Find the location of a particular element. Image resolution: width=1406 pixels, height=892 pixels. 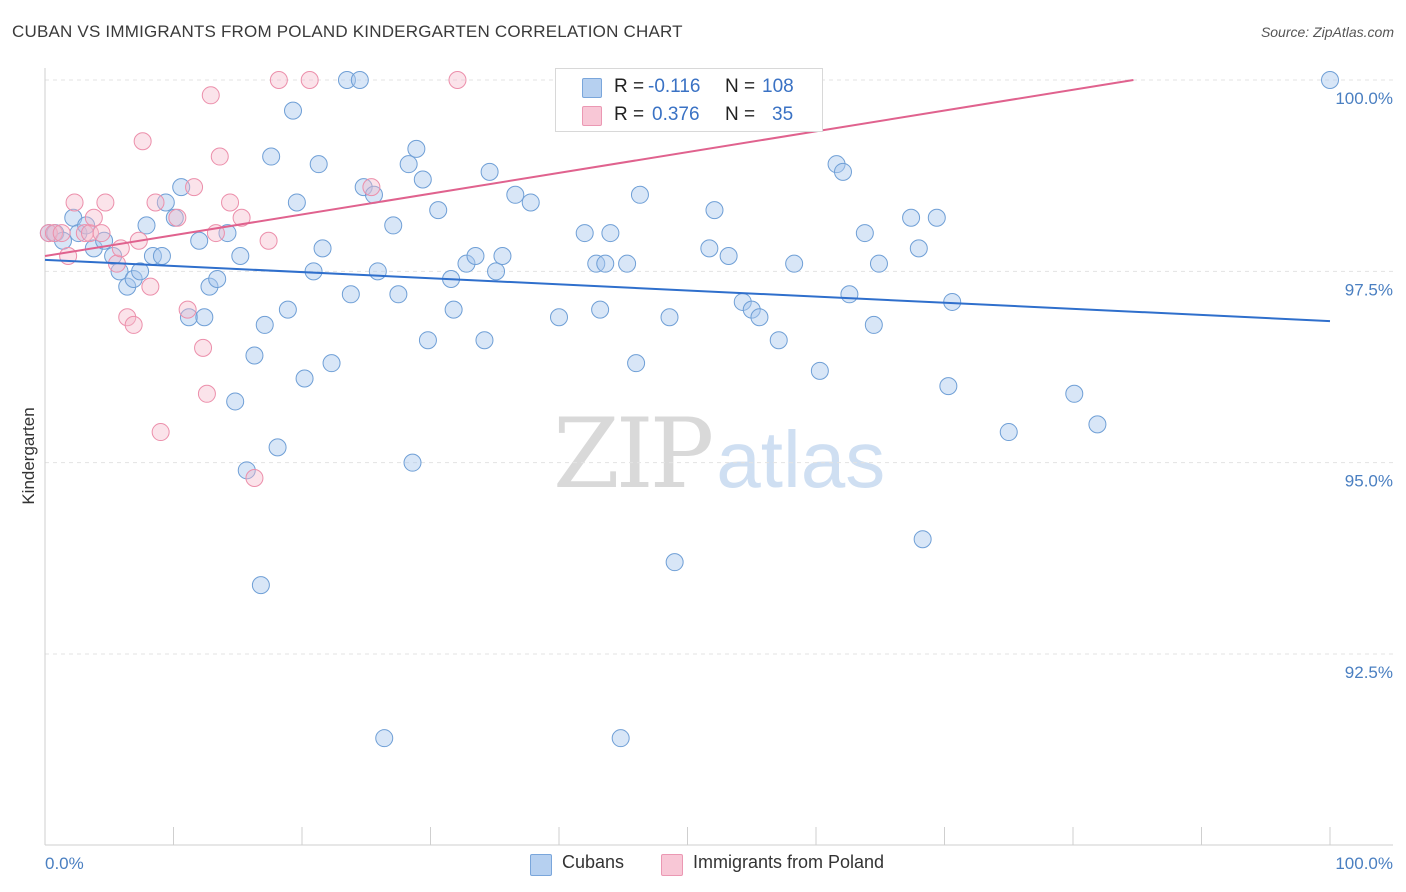

y-axis-label: Kindergarten is located at coordinates (28, 455).